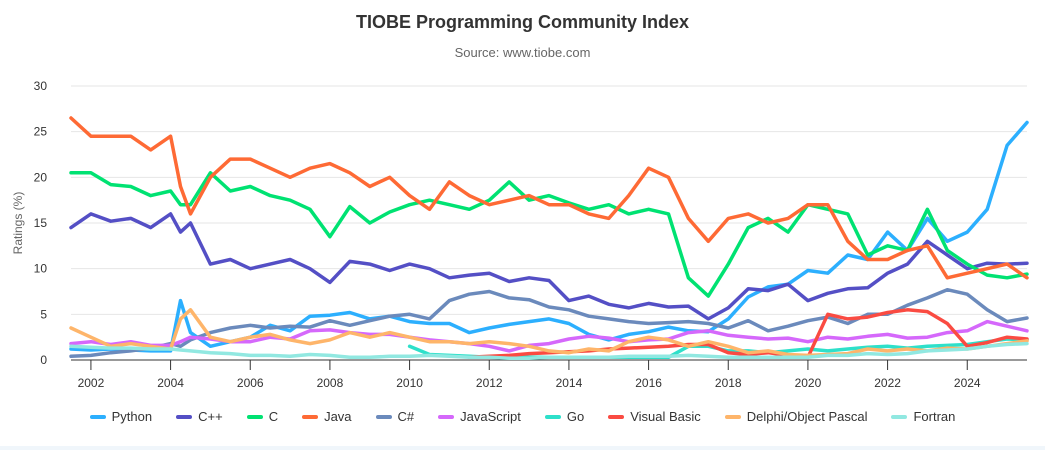  Describe the element at coordinates (648, 383) in the screenshot. I see `x-tick-label: 2016` at that location.